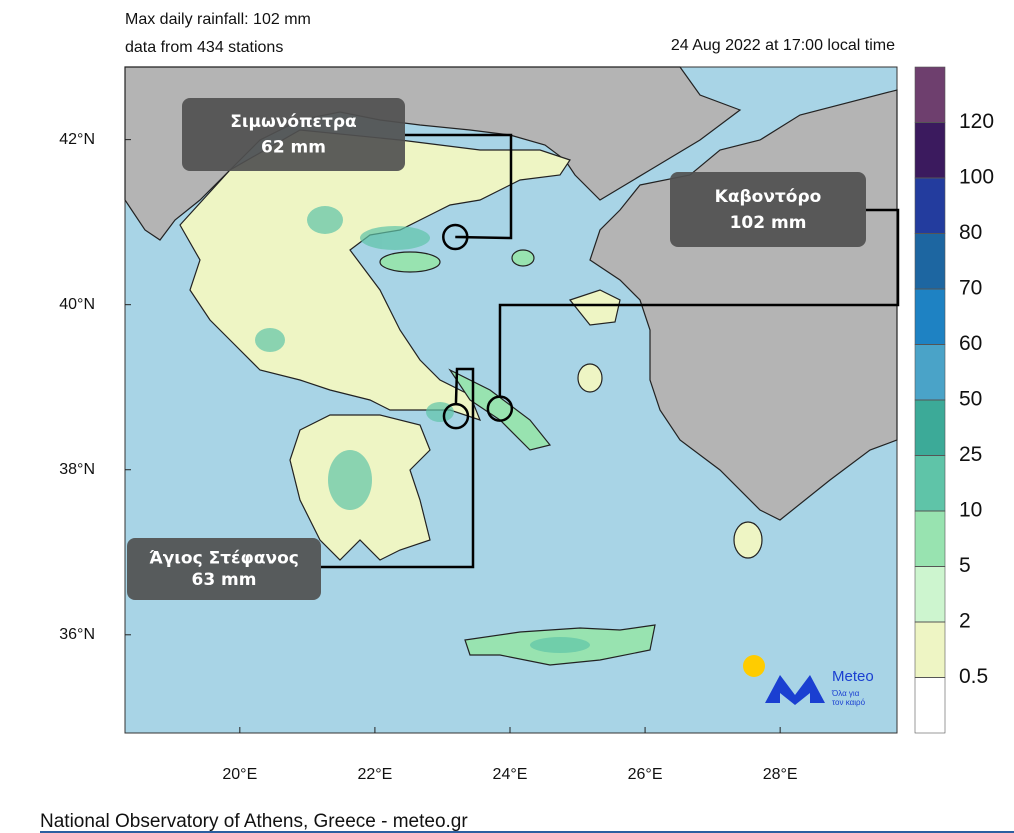 The width and height of the screenshot is (1014, 833). I want to click on y-tick-label: 40°N, so click(77, 304).